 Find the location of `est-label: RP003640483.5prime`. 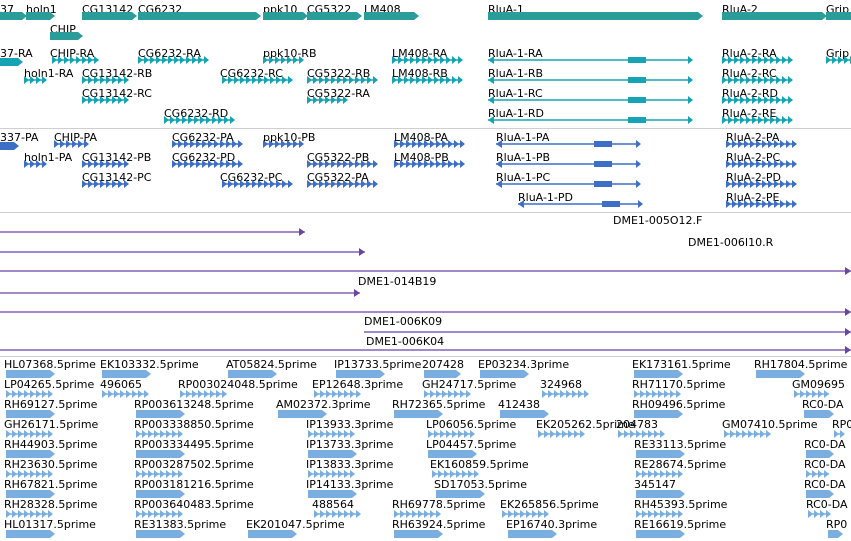

est-label: RP003640483.5prime is located at coordinates (194, 504).